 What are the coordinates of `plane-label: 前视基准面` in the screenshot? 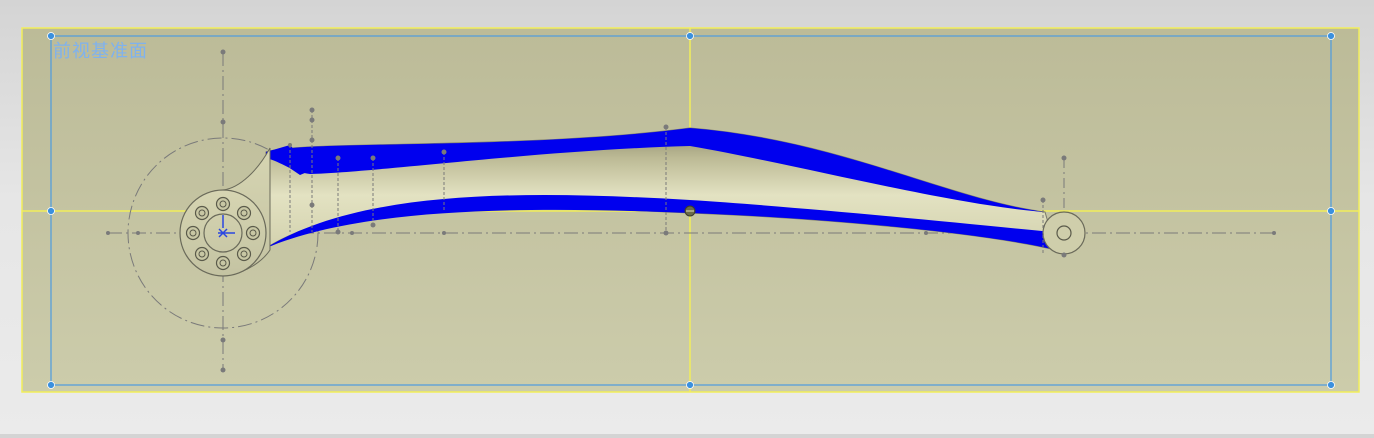 It's located at (100, 51).